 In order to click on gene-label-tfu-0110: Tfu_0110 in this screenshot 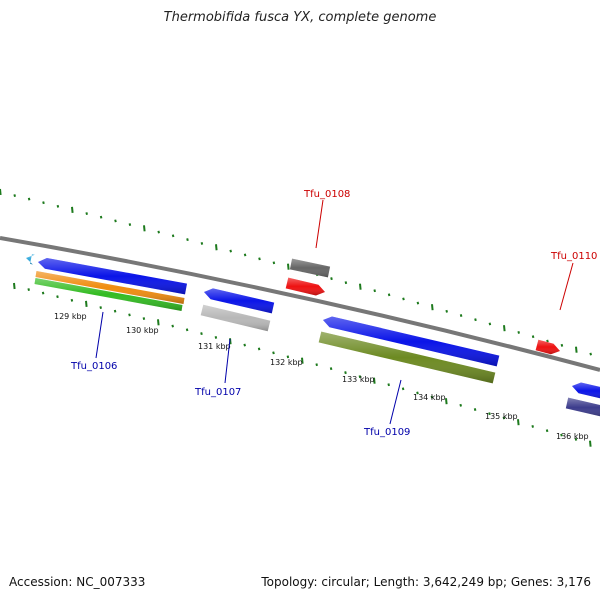, I will do `click(573, 256)`.